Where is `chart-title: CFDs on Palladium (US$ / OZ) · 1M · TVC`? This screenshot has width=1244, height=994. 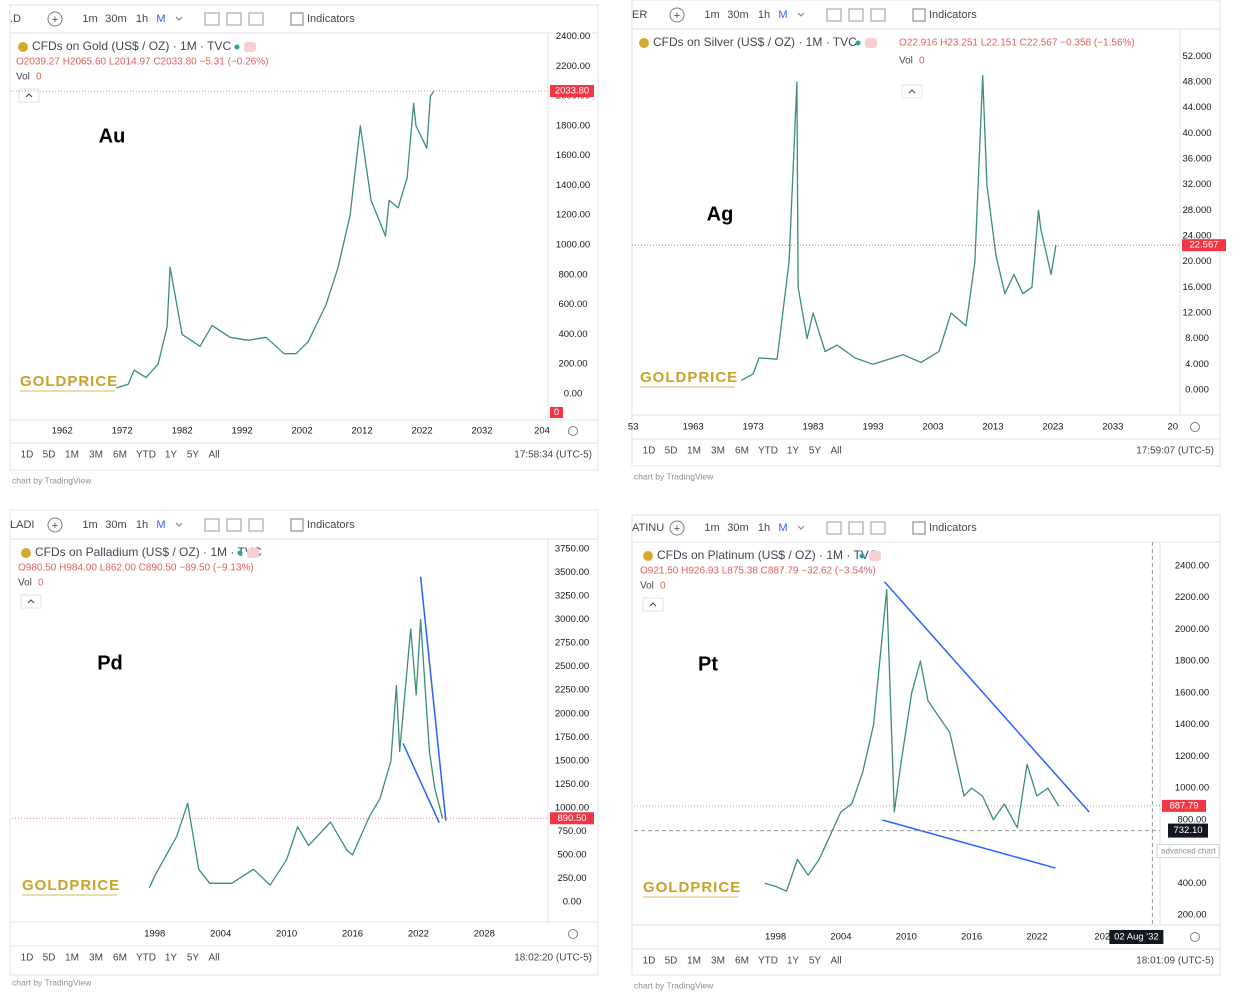 chart-title: CFDs on Palladium (US$ / OZ) · 1M · TVC is located at coordinates (148, 552).